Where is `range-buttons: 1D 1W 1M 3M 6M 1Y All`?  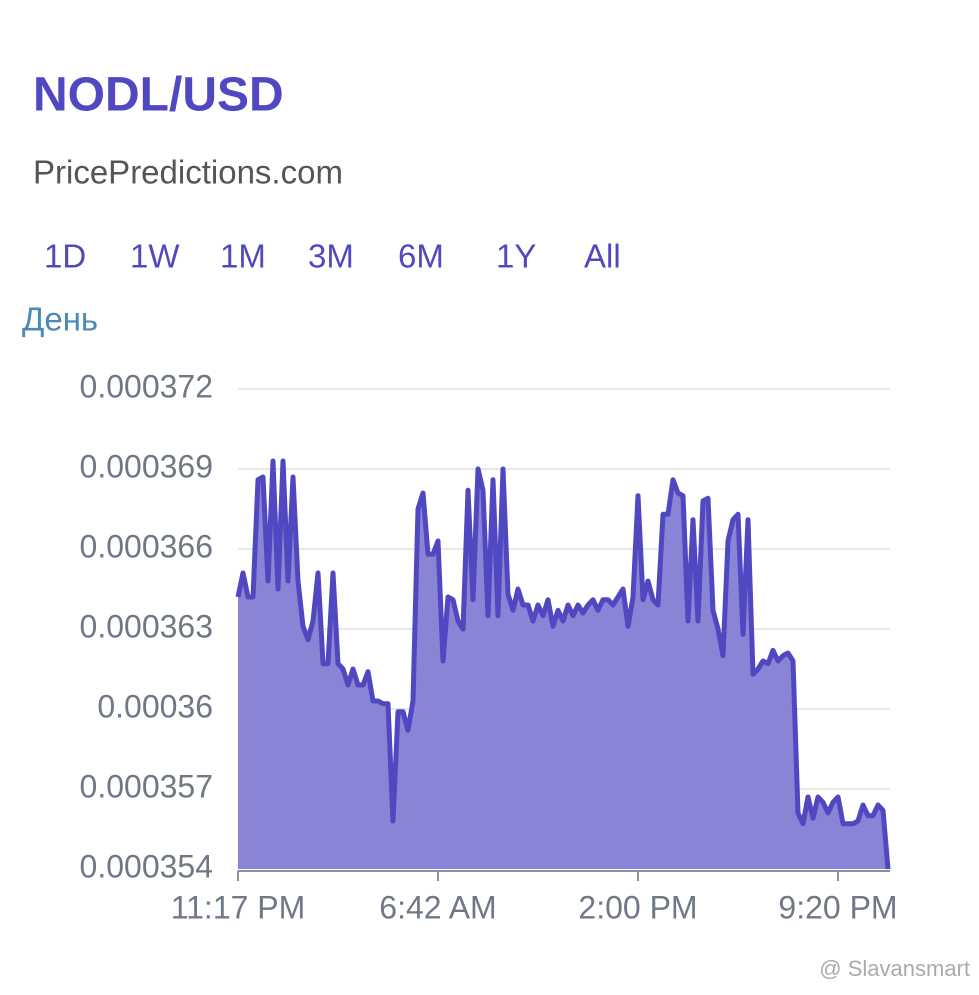 range-buttons: 1D 1W 1M 3M 6M 1Y All is located at coordinates (332, 256).